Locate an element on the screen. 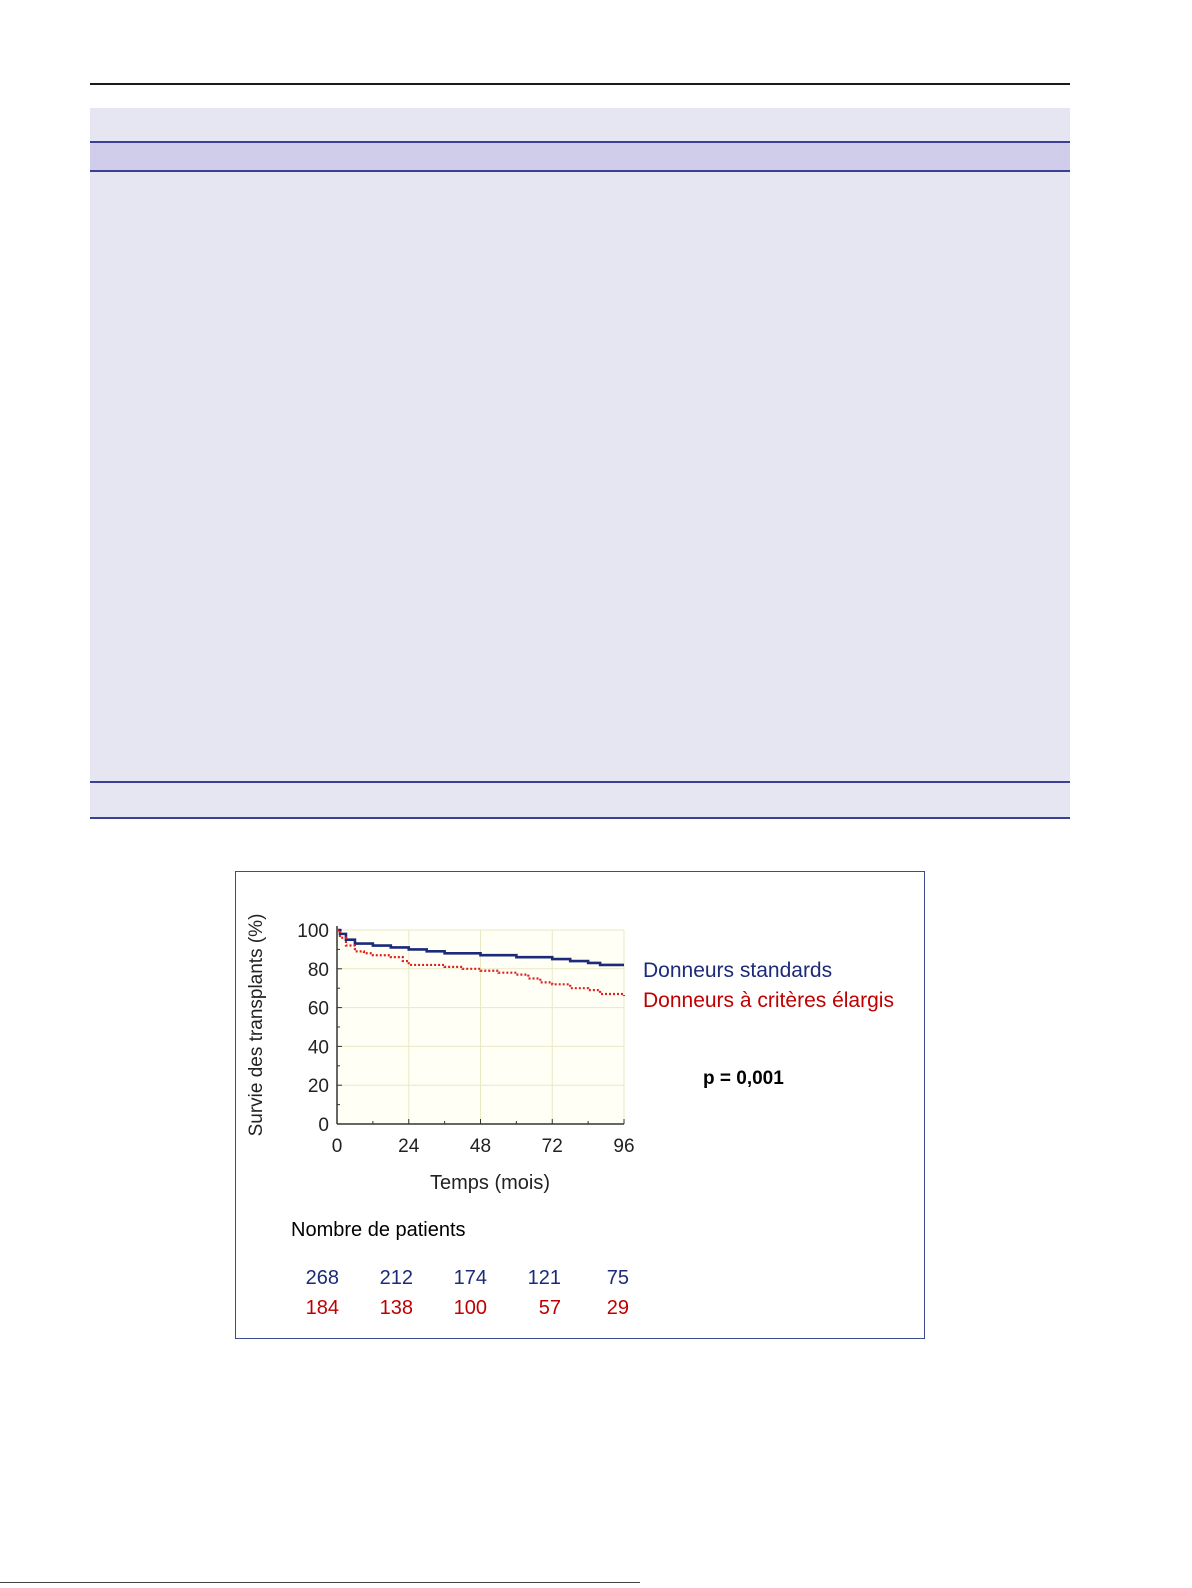 The width and height of the screenshot is (1192, 1588). x-tick-label: 72 is located at coordinates (552, 1146).